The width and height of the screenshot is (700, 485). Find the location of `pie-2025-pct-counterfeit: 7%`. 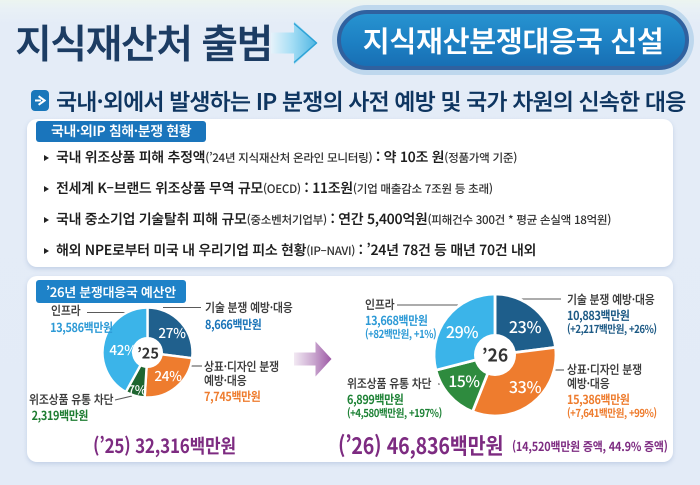

pie-2025-pct-counterfeit: 7% is located at coordinates (137, 389).